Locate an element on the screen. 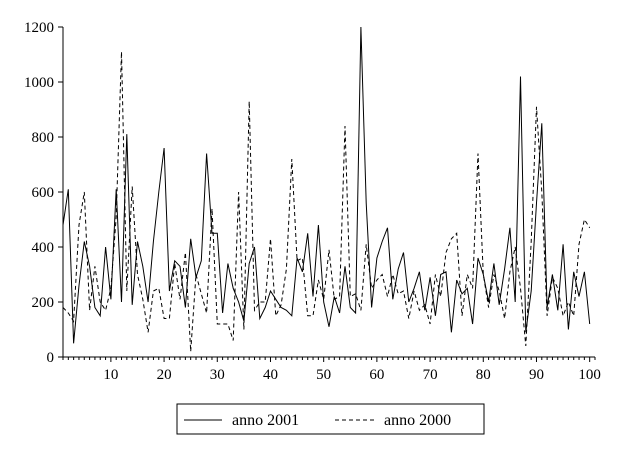 This screenshot has height=450, width=635. x-tick-label: 20 is located at coordinates (164, 375).